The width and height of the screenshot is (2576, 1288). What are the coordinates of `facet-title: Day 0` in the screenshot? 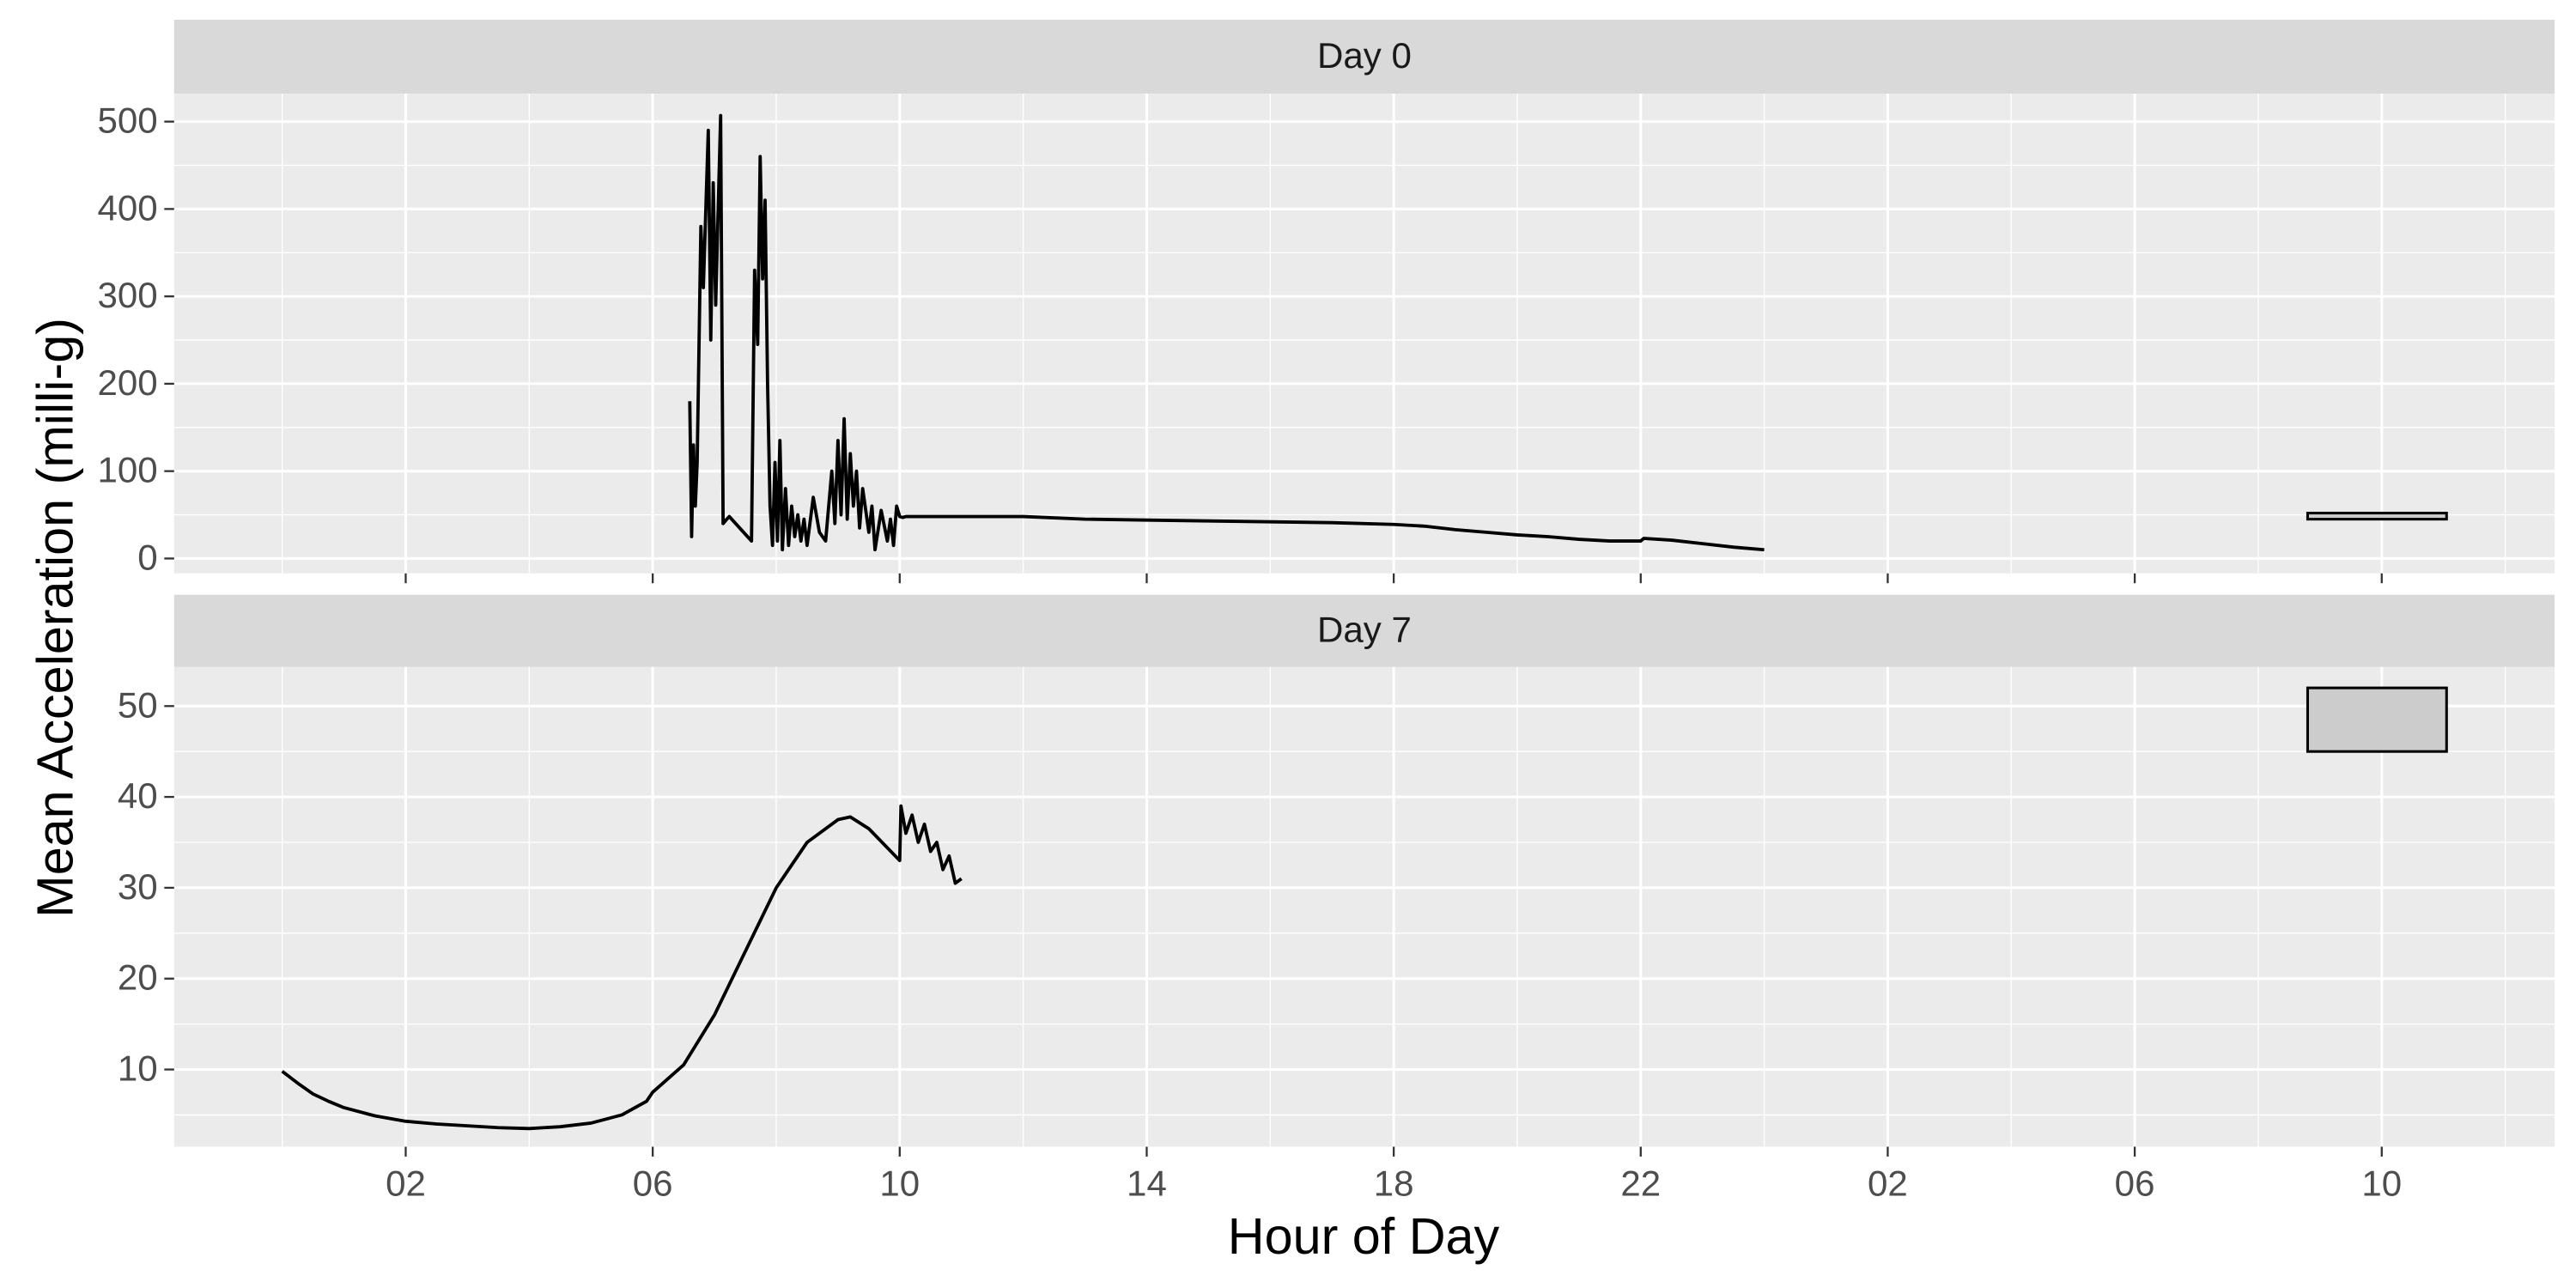 It's located at (1364, 56).